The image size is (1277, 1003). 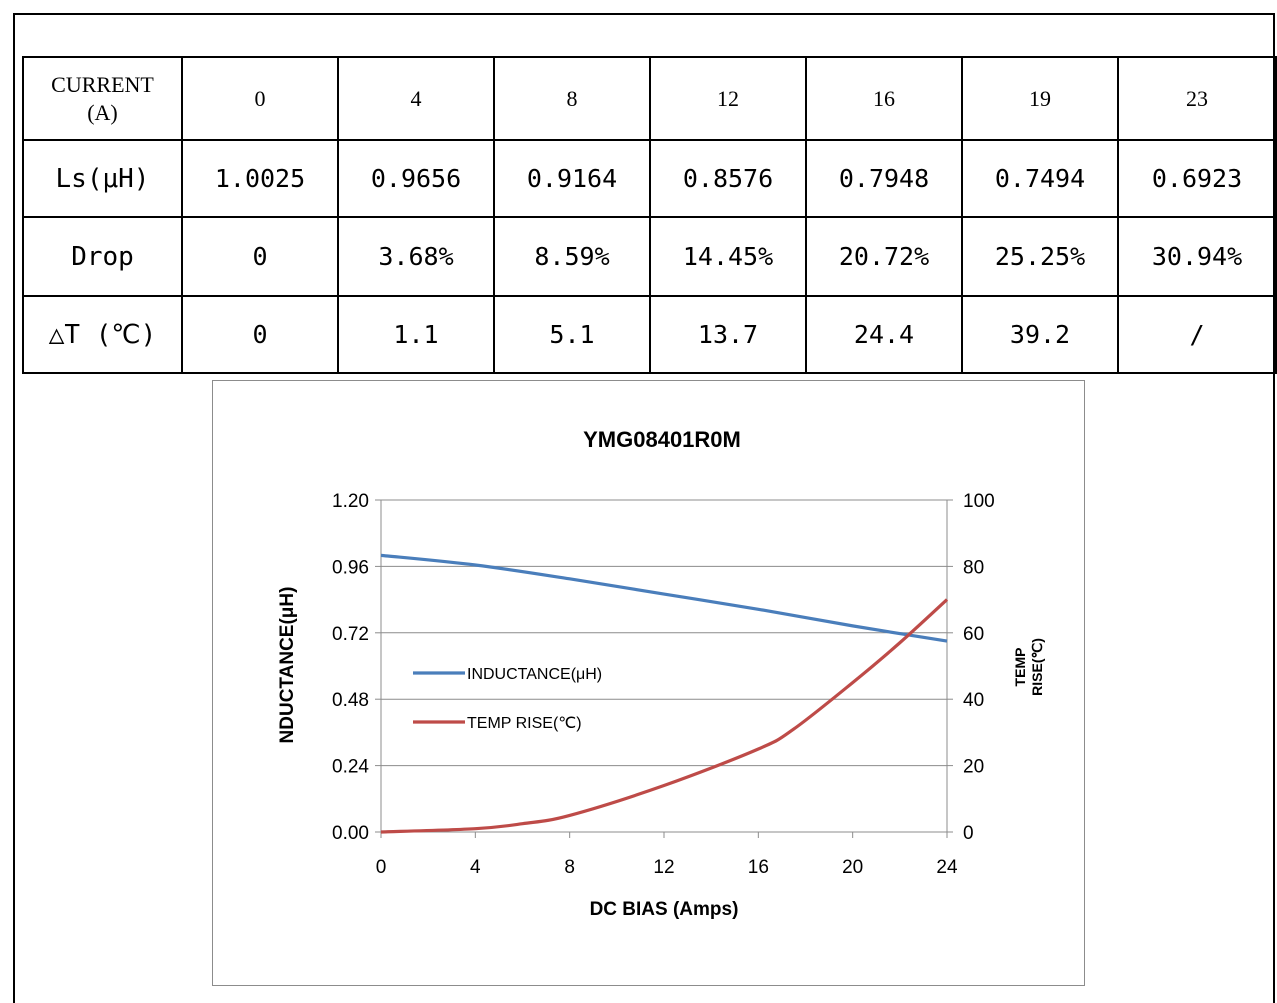 I want to click on series-line-inductance, so click(x=664, y=598).